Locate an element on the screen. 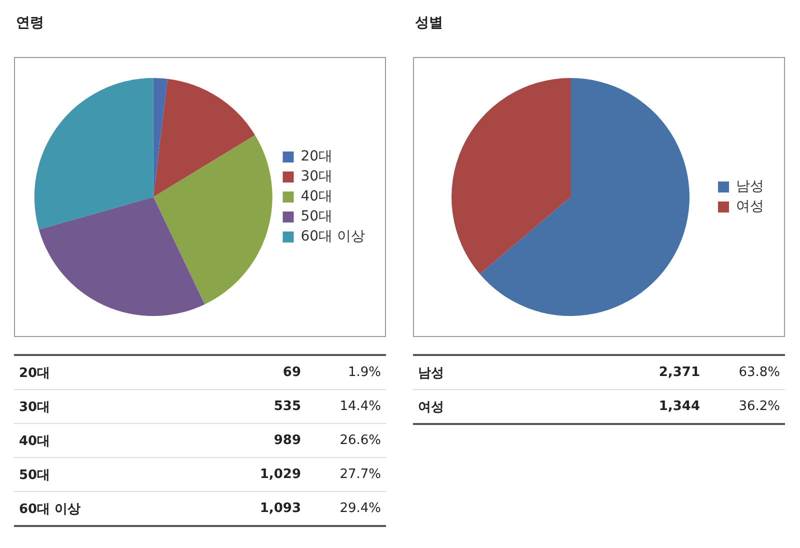  legend-label: 여성 is located at coordinates (750, 206).